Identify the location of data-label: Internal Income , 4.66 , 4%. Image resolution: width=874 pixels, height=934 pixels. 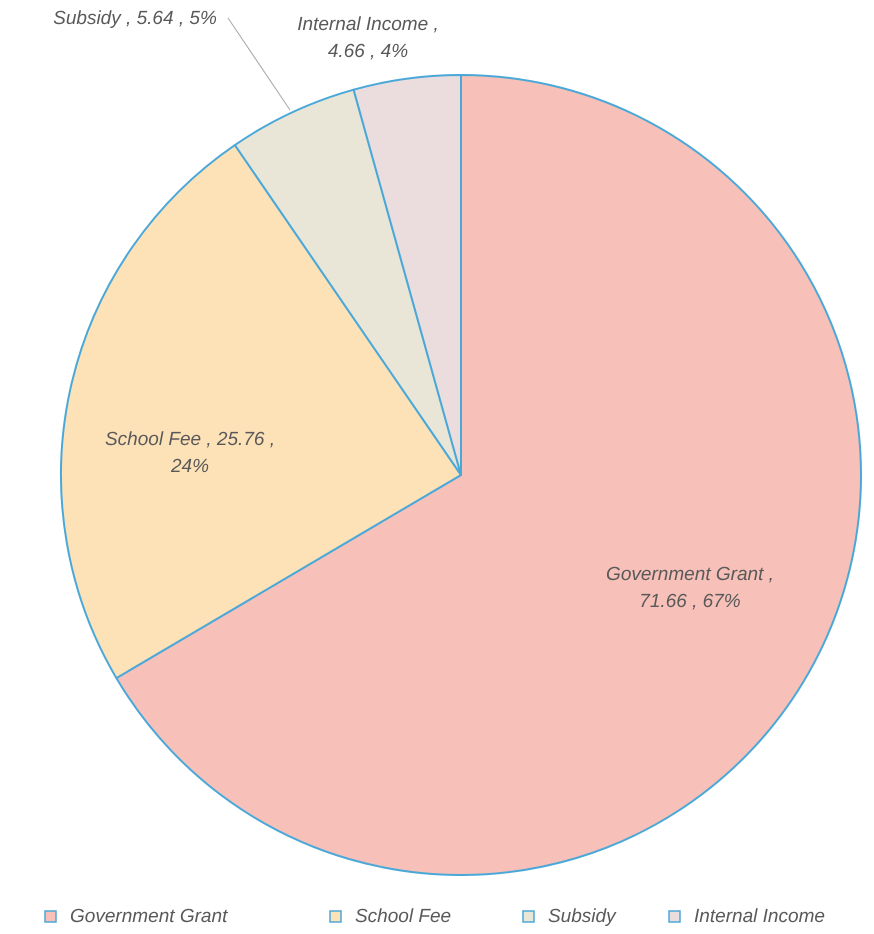
(368, 38).